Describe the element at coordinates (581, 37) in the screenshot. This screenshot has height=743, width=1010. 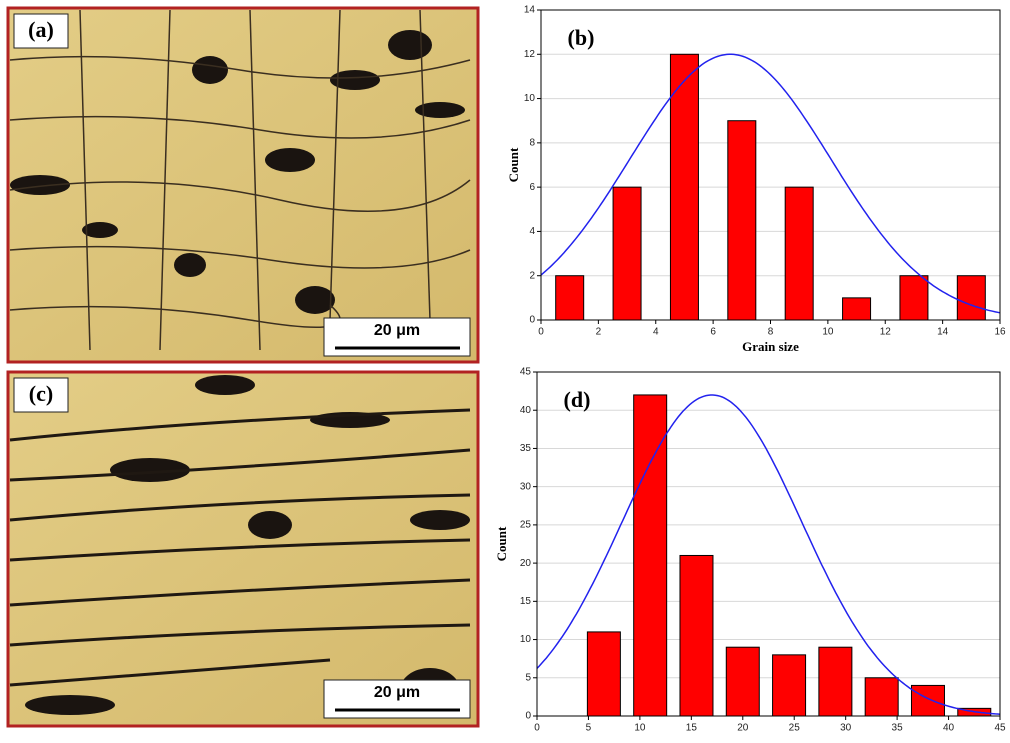
I see `panel-label: (b)` at that location.